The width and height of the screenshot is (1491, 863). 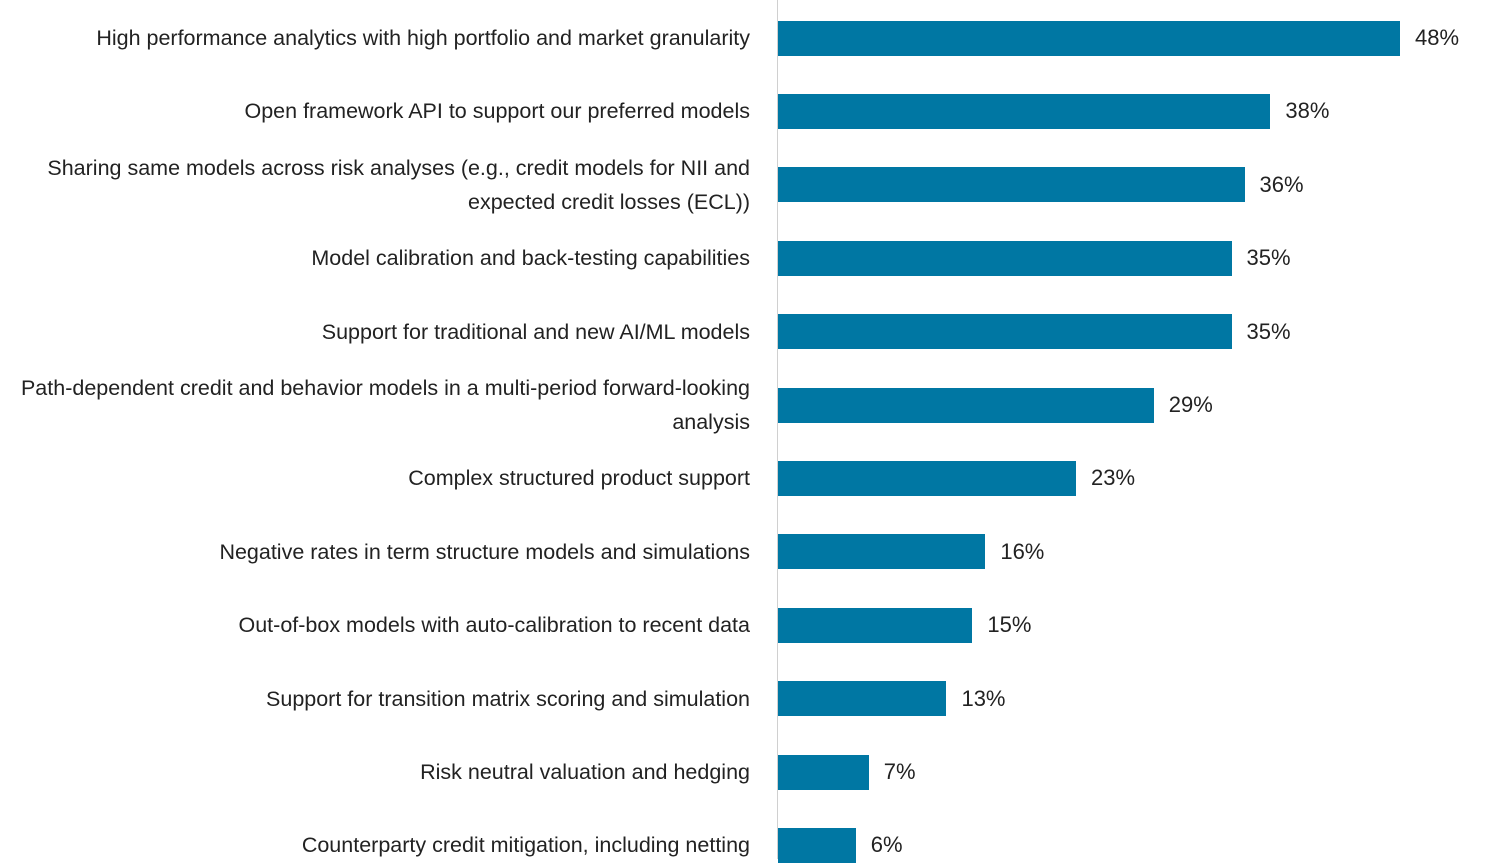 What do you see at coordinates (585, 772) in the screenshot?
I see `category-label: Risk neutral valuation and hedging` at bounding box center [585, 772].